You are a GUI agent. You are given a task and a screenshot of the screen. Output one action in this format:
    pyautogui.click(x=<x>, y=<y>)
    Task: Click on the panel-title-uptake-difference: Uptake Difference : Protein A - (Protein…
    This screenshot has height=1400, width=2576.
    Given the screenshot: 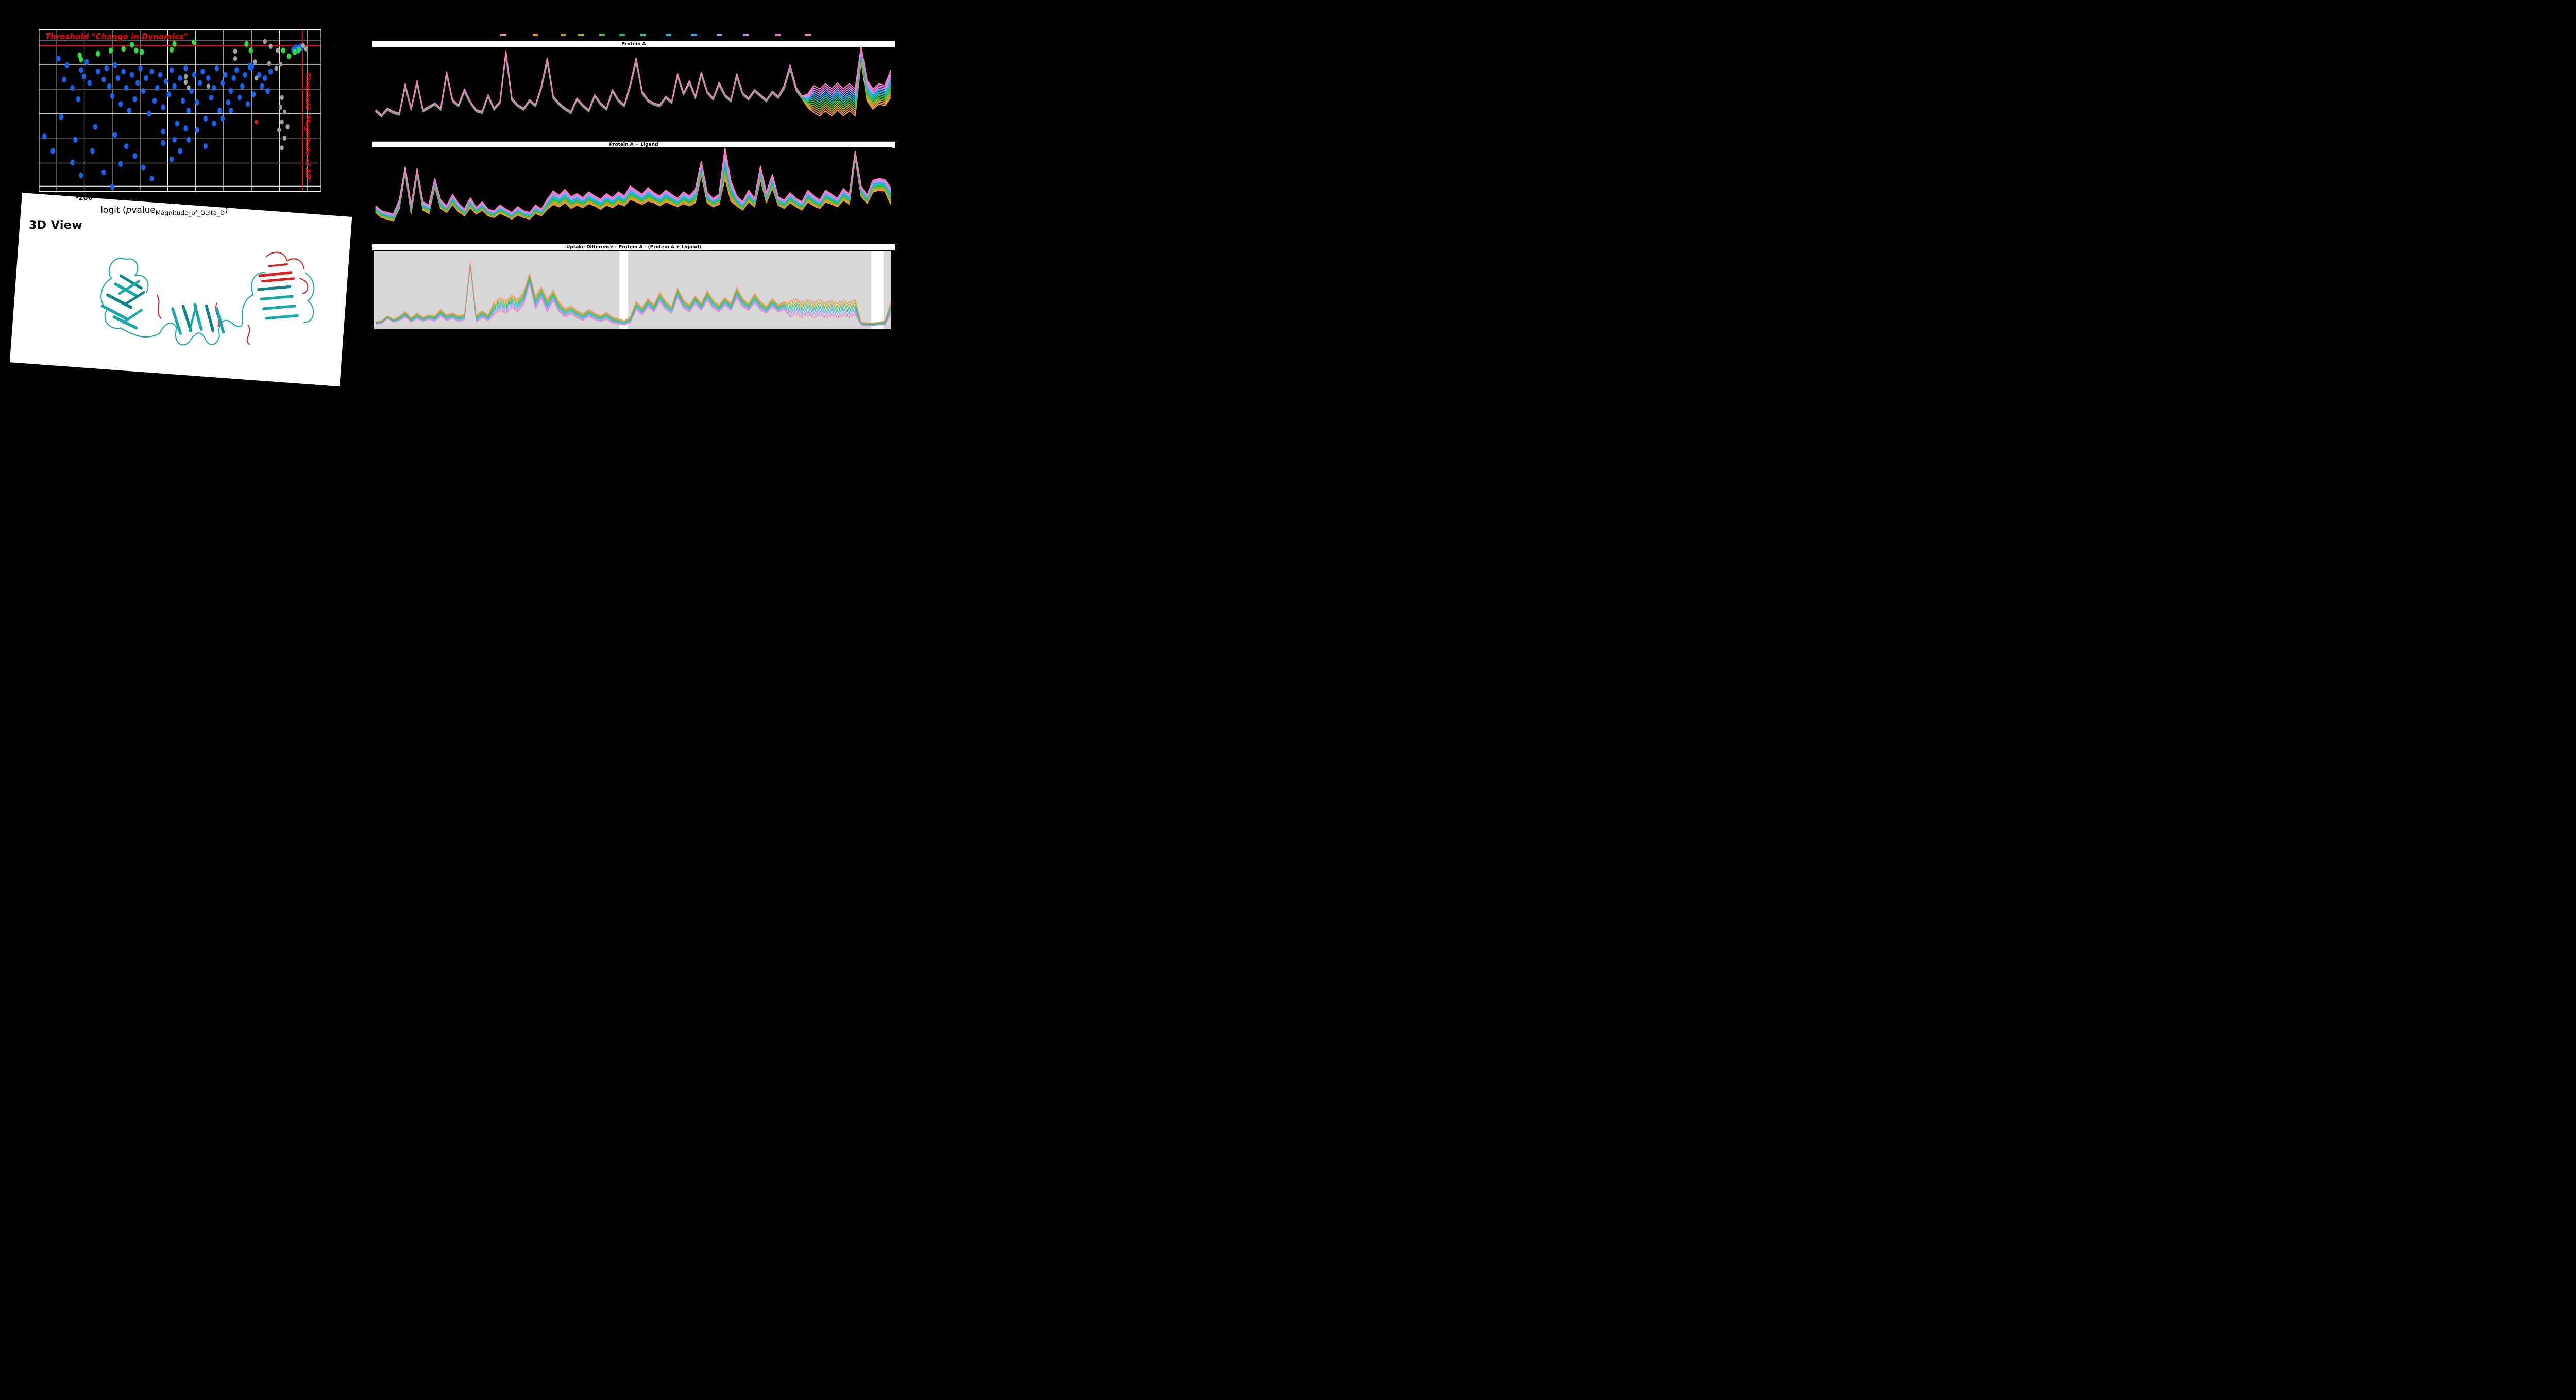 What is the action you would take?
    pyautogui.click(x=633, y=247)
    